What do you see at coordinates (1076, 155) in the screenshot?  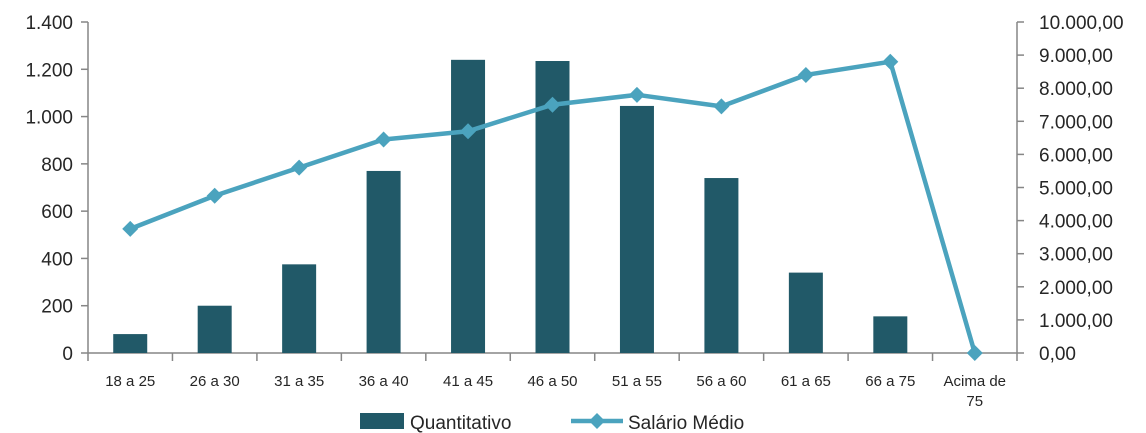 I see `right-tick-label: 6.000,00` at bounding box center [1076, 155].